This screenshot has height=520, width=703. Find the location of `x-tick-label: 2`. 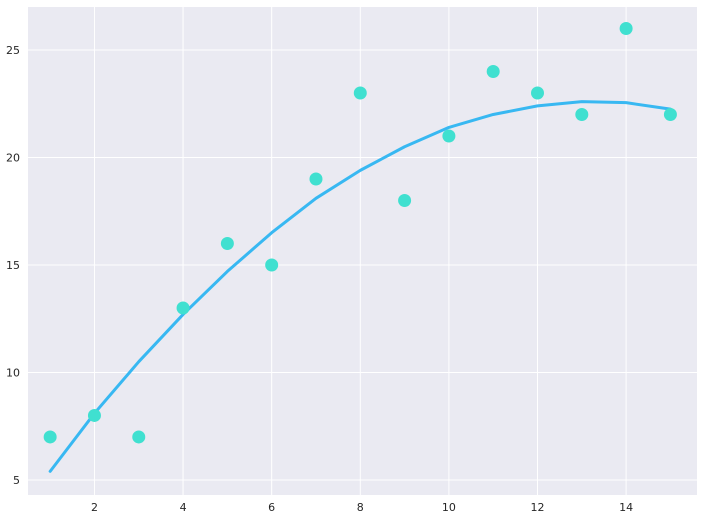

x-tick-label: 2 is located at coordinates (94, 507).